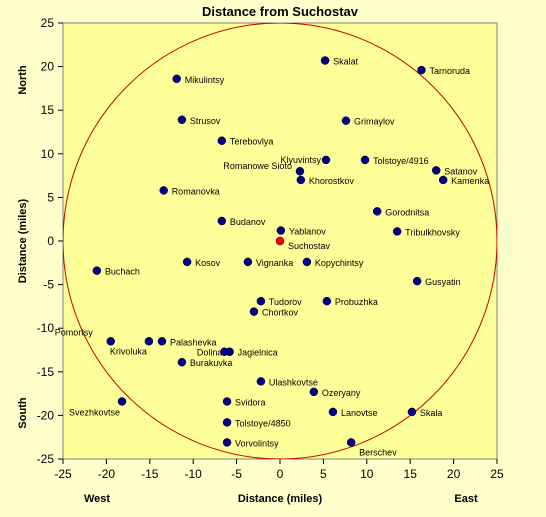  Describe the element at coordinates (339, 263) in the screenshot. I see `point-label: Kopychintsy` at that location.